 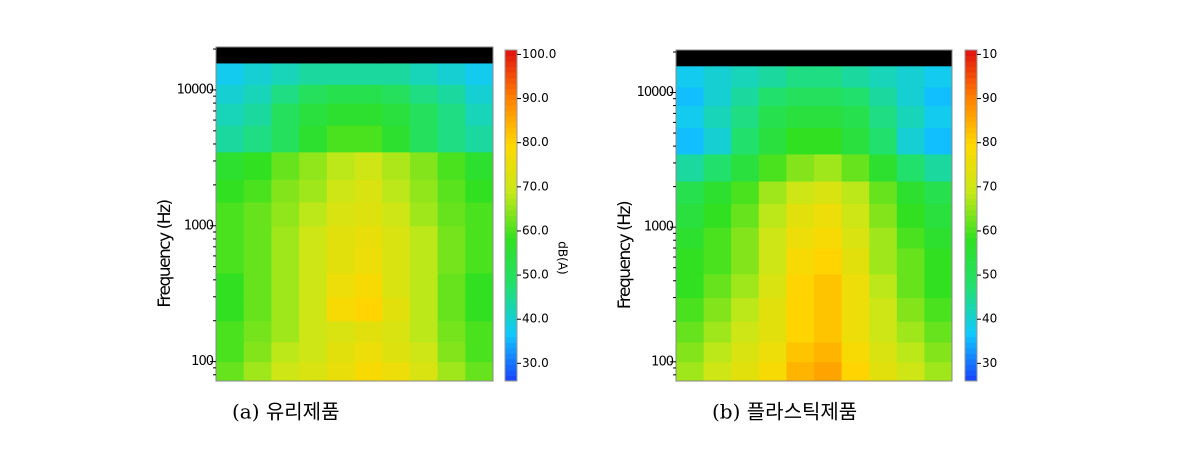 What do you see at coordinates (625, 255) in the screenshot?
I see `y-axis-label: Frequency (Hz)` at bounding box center [625, 255].